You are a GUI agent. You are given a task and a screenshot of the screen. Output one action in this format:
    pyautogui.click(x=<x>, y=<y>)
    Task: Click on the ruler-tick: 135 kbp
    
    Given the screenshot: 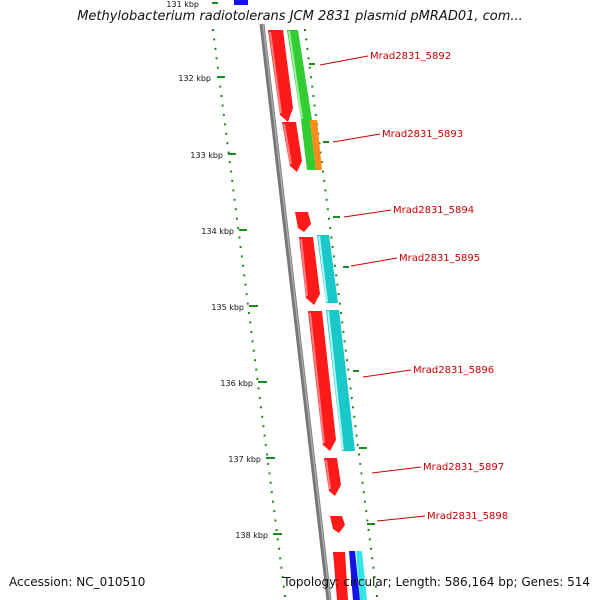 What is the action you would take?
    pyautogui.click(x=234, y=307)
    